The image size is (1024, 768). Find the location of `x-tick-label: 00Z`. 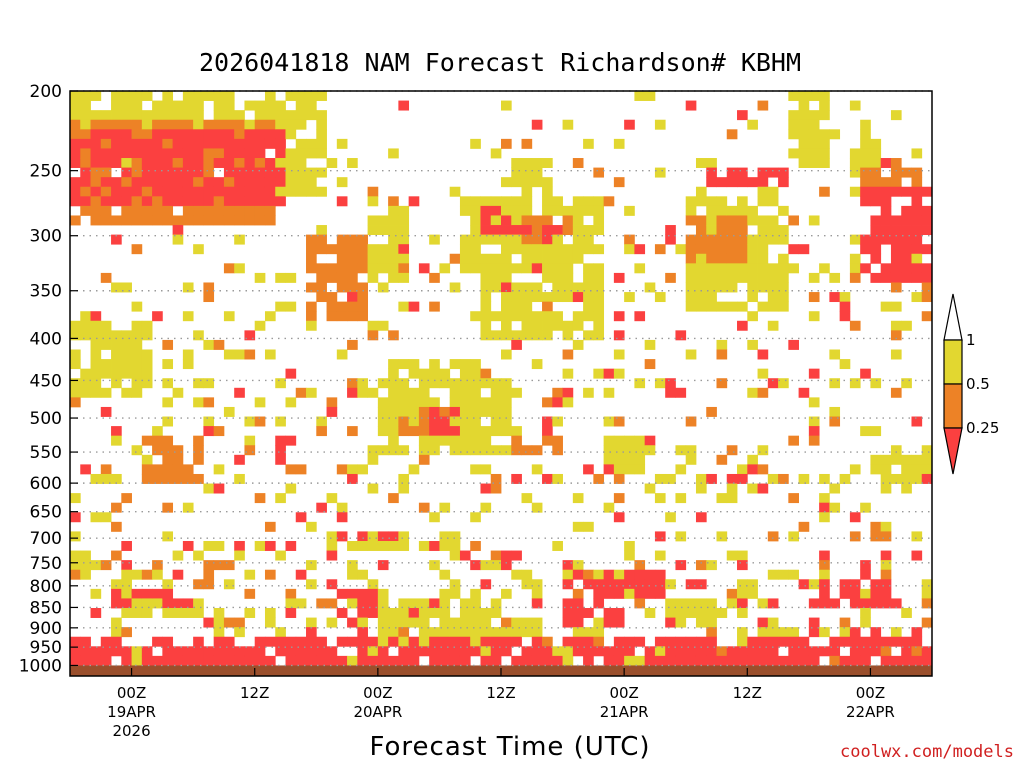

x-tick-label: 00Z is located at coordinates (870, 693).